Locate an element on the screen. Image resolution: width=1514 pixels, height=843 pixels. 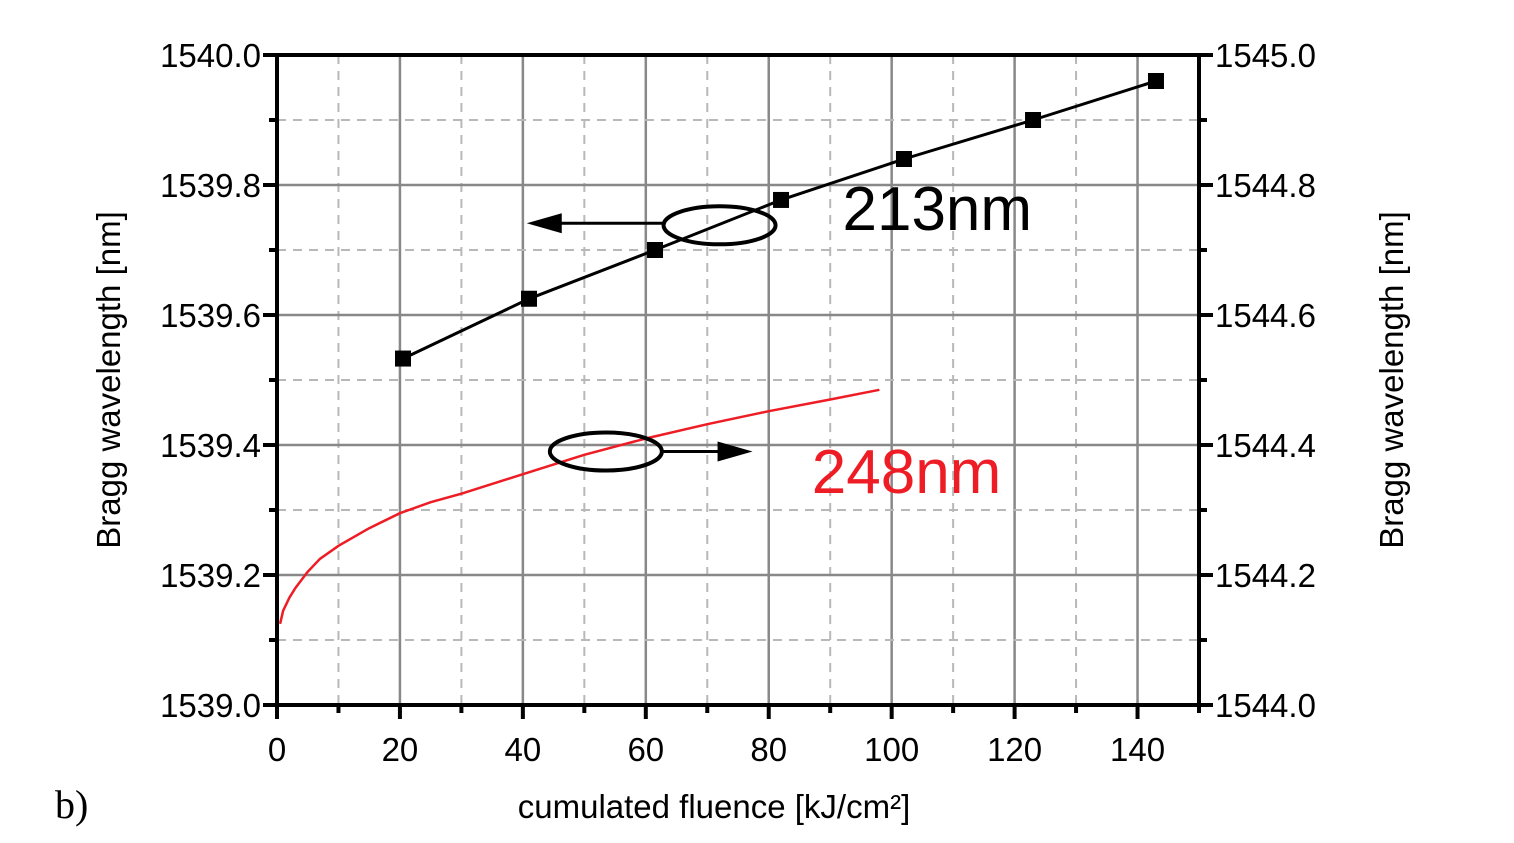
series-label-248nm: 248nm is located at coordinates (907, 472).